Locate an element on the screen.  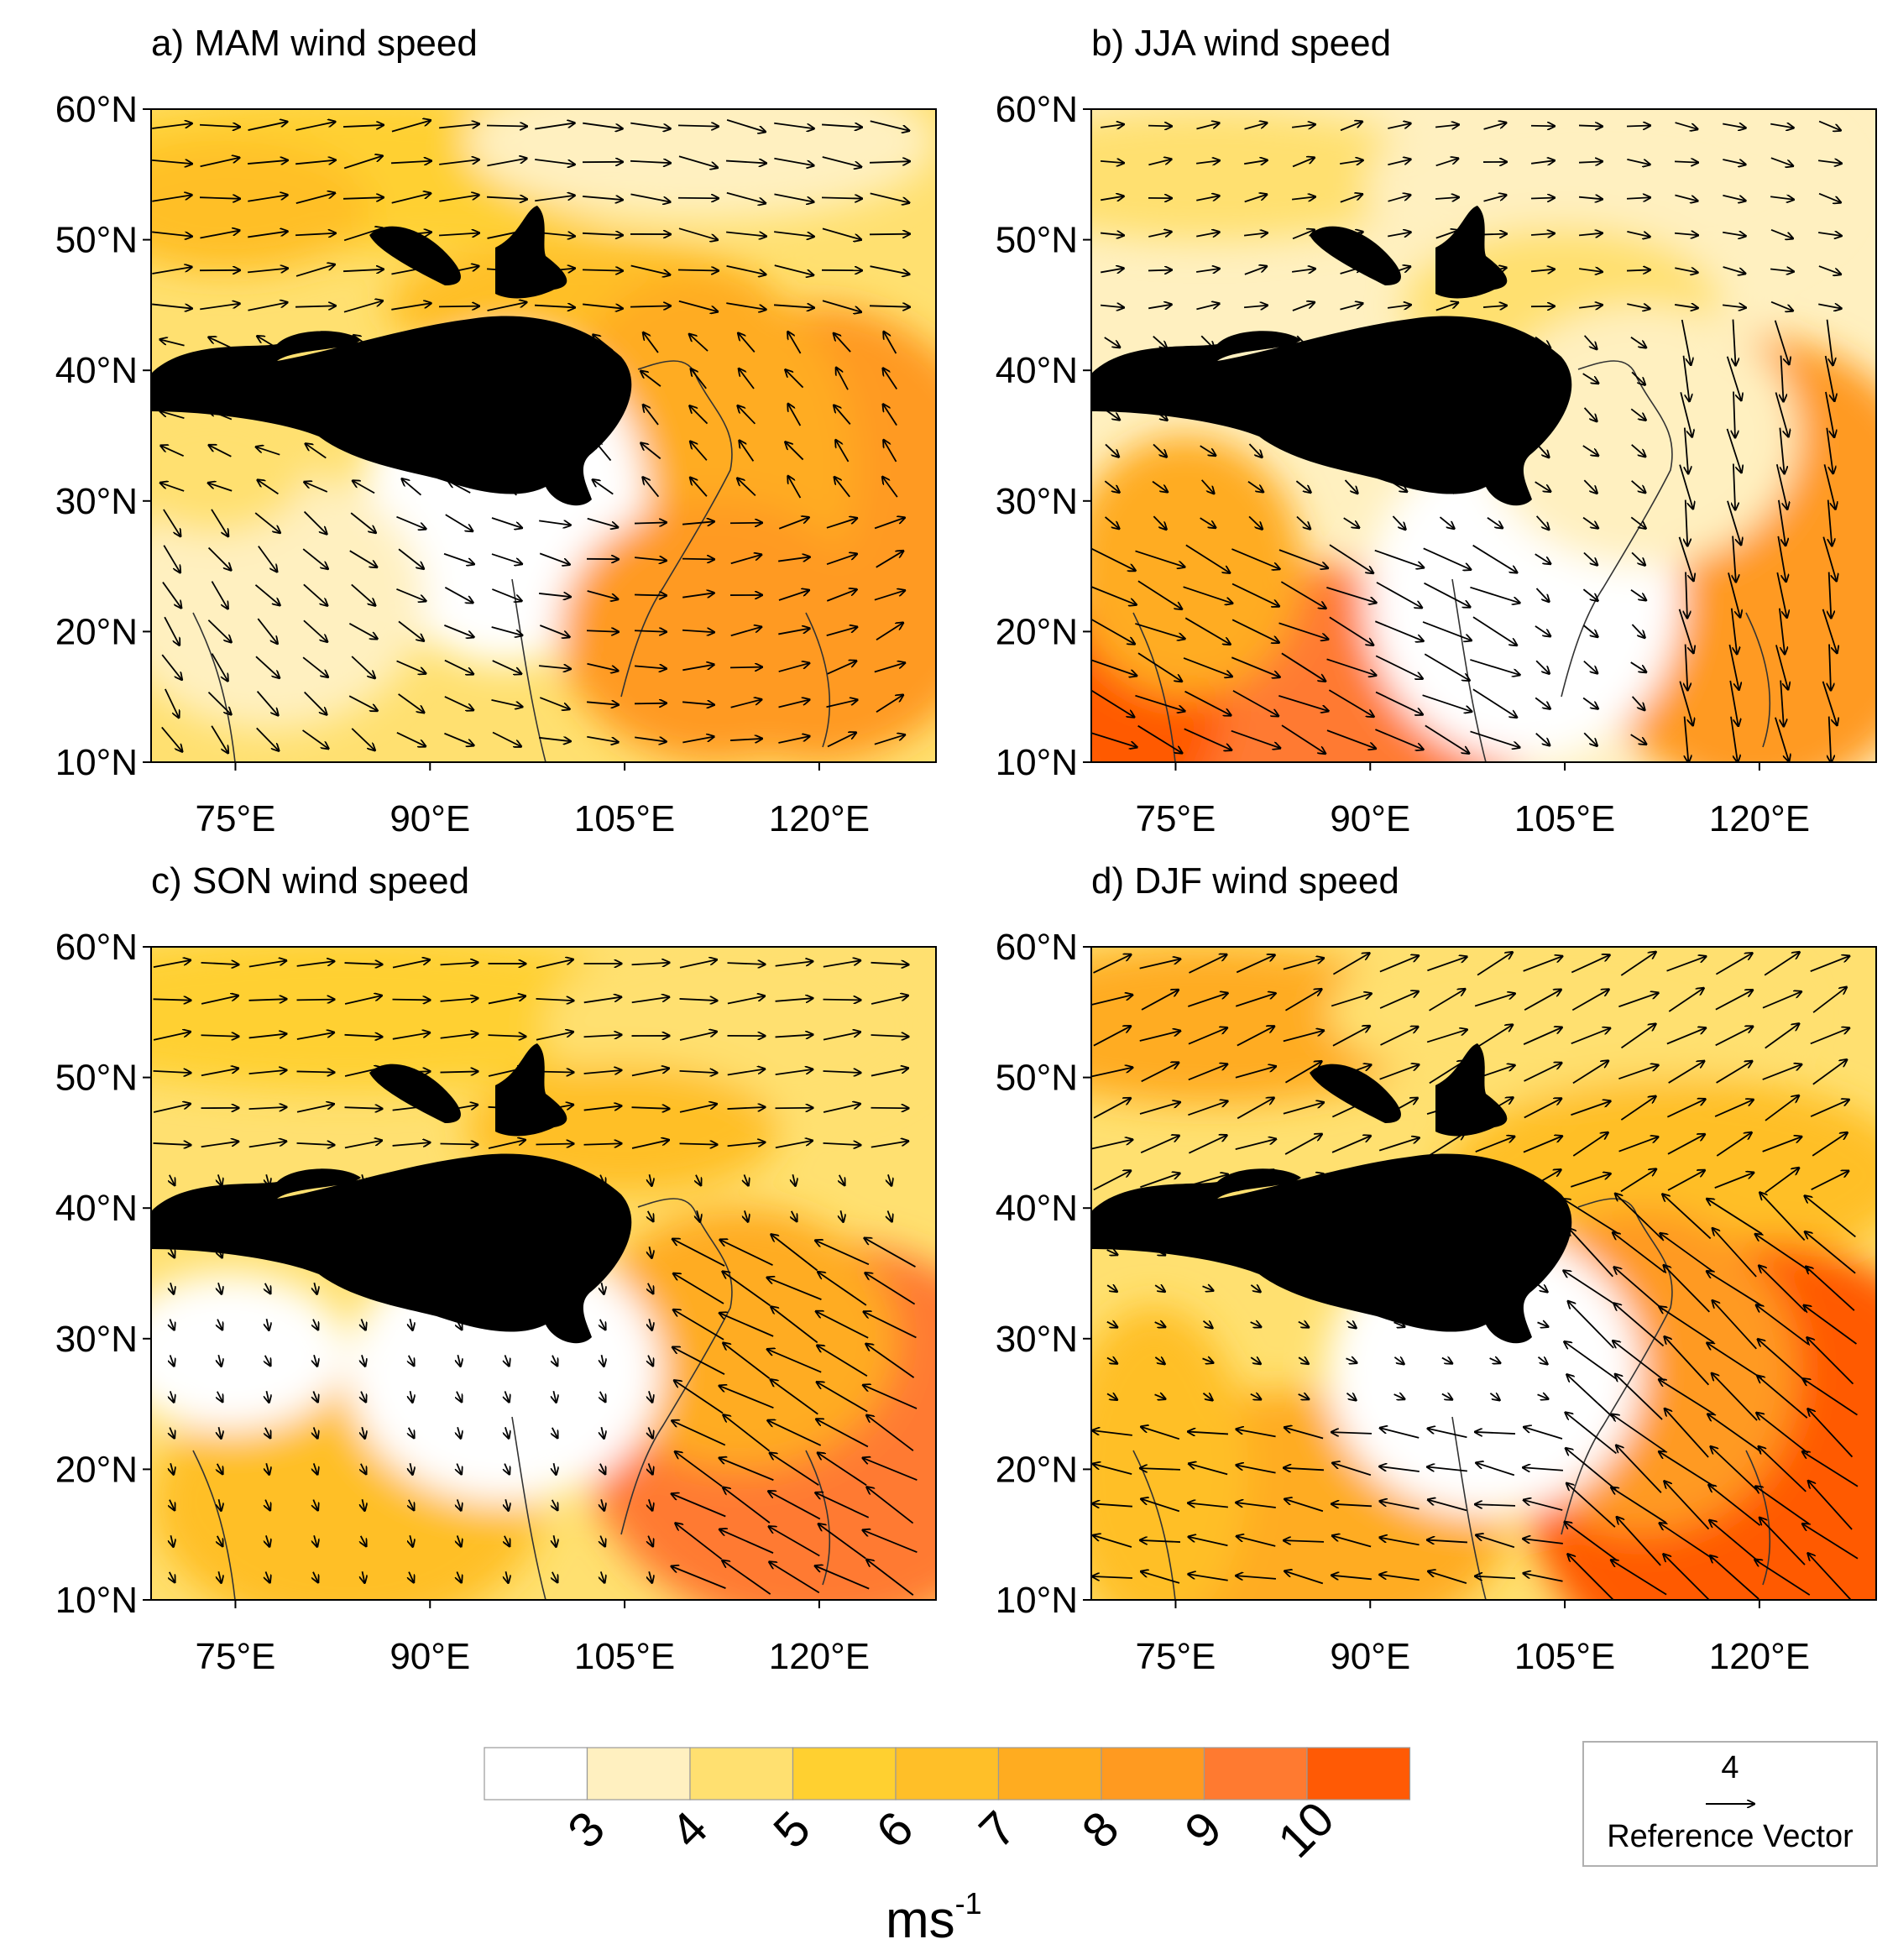
wind-speed-field-c is located at coordinates (543, 1273).